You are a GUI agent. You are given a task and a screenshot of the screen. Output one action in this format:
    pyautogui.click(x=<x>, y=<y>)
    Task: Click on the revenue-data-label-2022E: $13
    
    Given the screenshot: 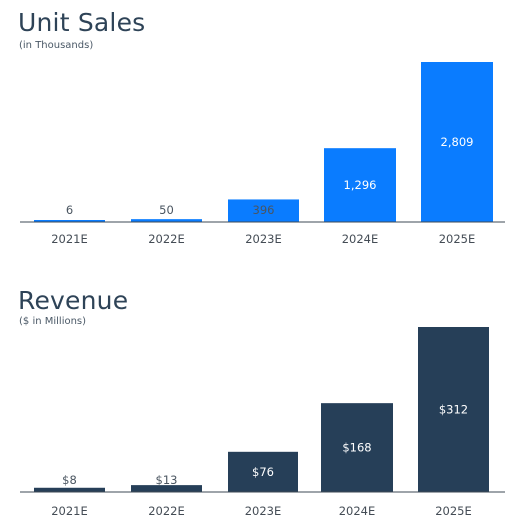 What is the action you would take?
    pyautogui.click(x=167, y=480)
    